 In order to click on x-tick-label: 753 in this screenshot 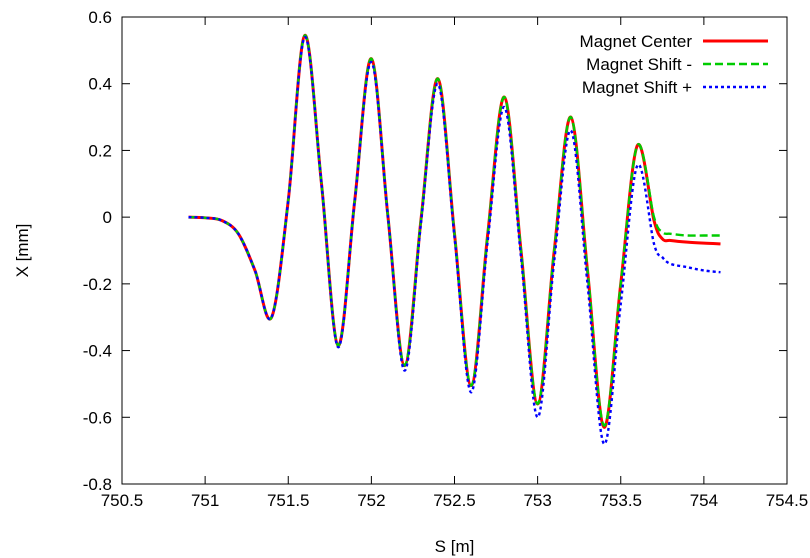, I will do `click(537, 500)`.